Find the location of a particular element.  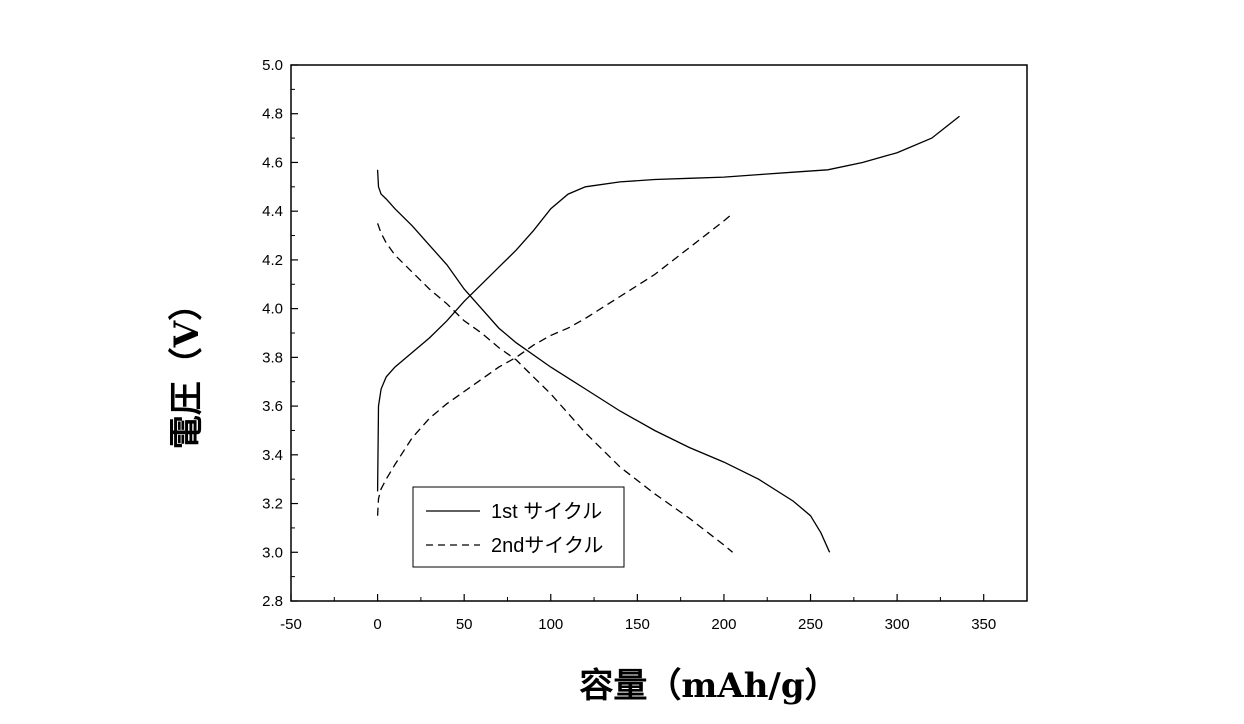

x-tick-label: 250 is located at coordinates (810, 624).